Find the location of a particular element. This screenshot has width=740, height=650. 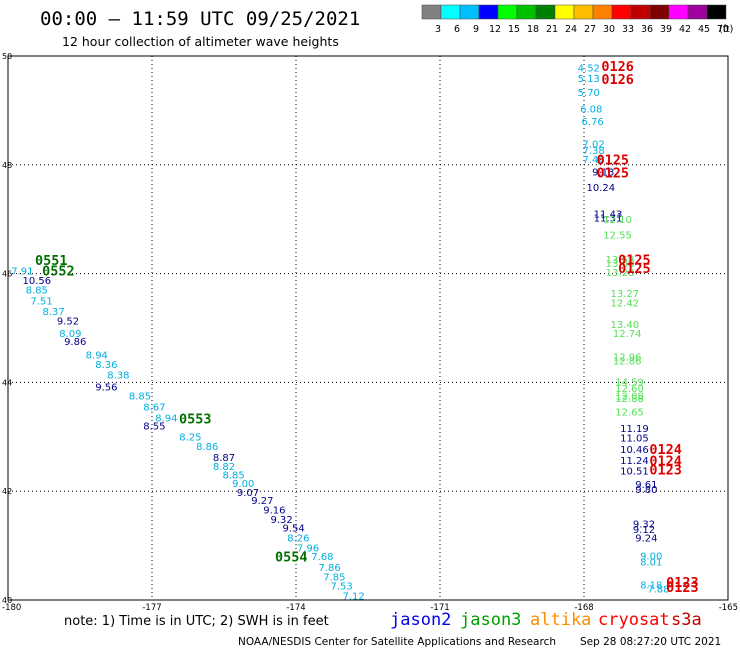

wave-height-label: 8.55 is located at coordinates (154, 426).